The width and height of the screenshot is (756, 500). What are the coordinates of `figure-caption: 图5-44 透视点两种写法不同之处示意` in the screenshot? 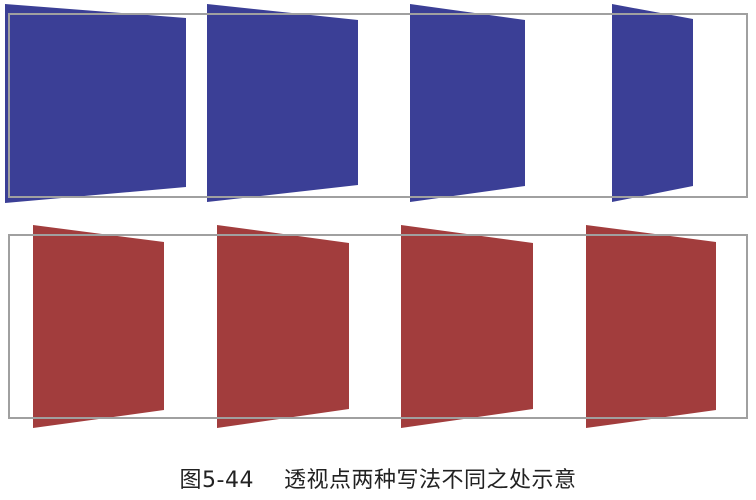 It's located at (378, 480).